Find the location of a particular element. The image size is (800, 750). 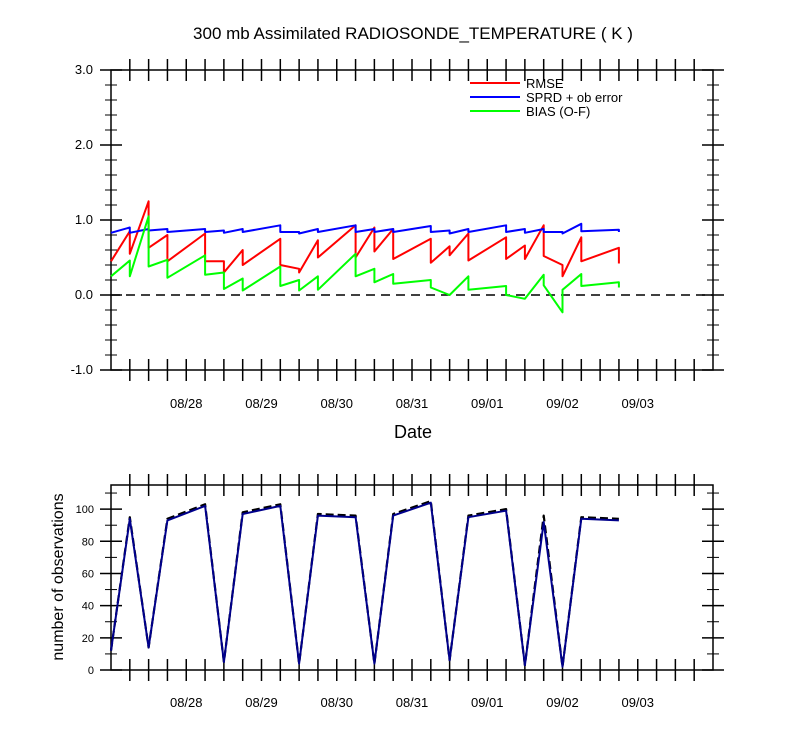

series-line-sprd-ob-error is located at coordinates (365, 228).